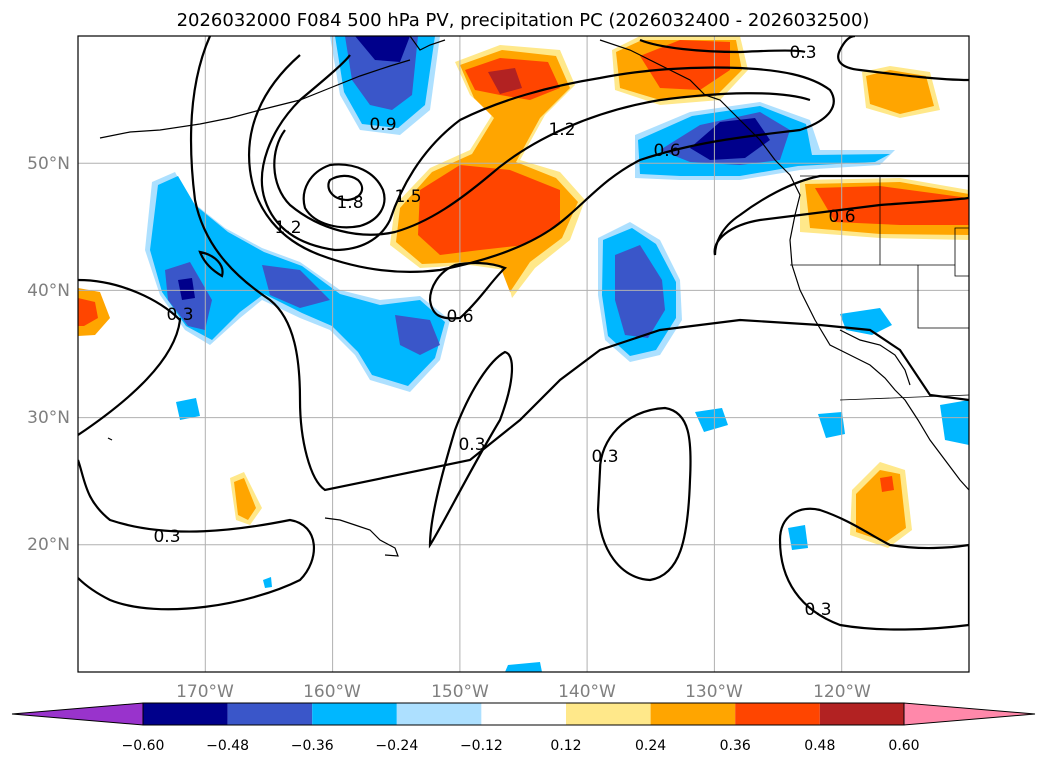 Image resolution: width=1047 pixels, height=765 pixels. I want to click on colorbar-tick-label: −0.60, so click(143, 746).